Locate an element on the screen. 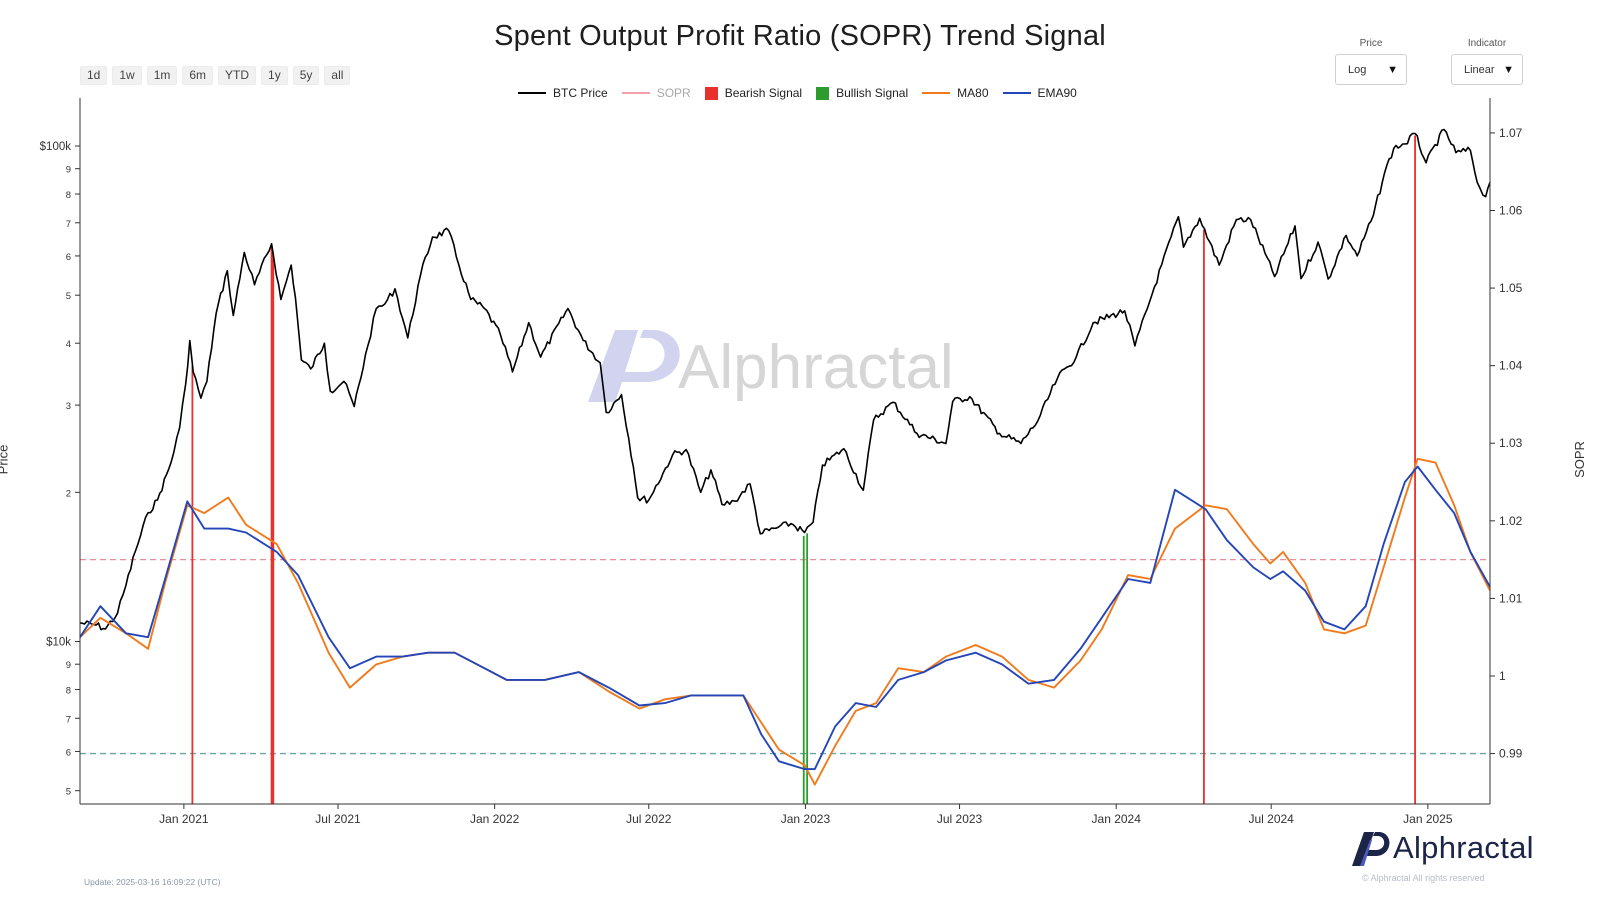  indicator-scale-value: Linear is located at coordinates (1479, 69).